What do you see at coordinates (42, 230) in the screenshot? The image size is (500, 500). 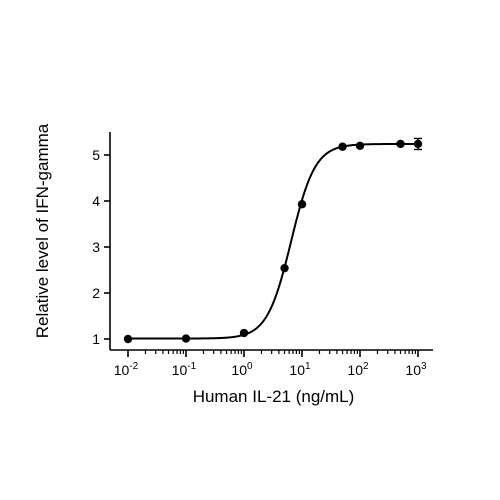 I see `y-axis-title: Relative level of IFN-gamma` at bounding box center [42, 230].